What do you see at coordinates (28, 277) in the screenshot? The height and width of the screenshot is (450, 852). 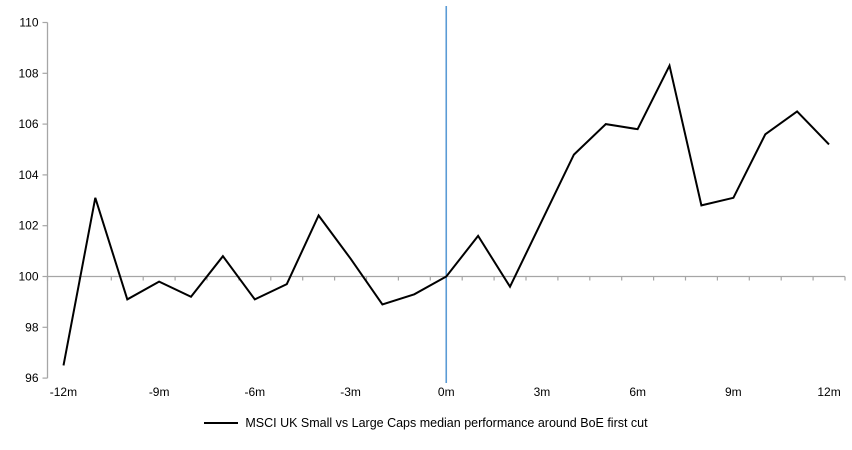 I see `y-axis-label: 100` at bounding box center [28, 277].